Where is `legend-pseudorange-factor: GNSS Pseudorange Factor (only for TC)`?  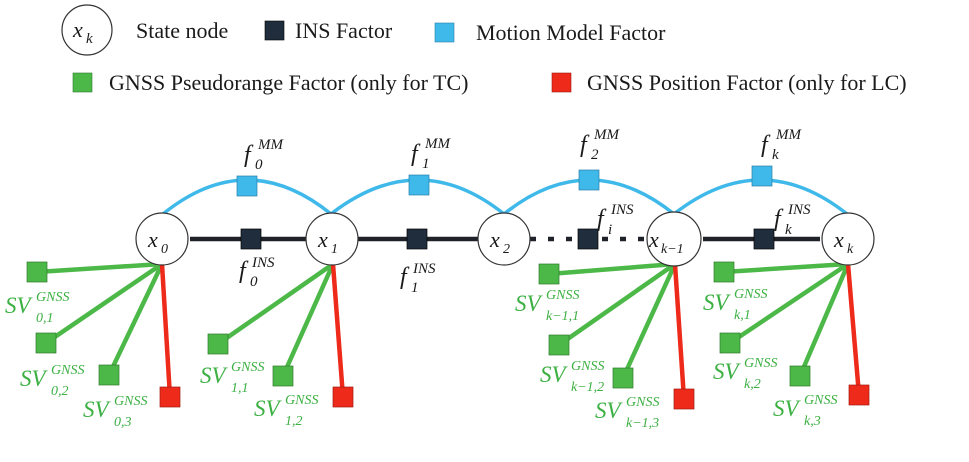
legend-pseudorange-factor: GNSS Pseudorange Factor (only for TC) is located at coordinates (270, 82).